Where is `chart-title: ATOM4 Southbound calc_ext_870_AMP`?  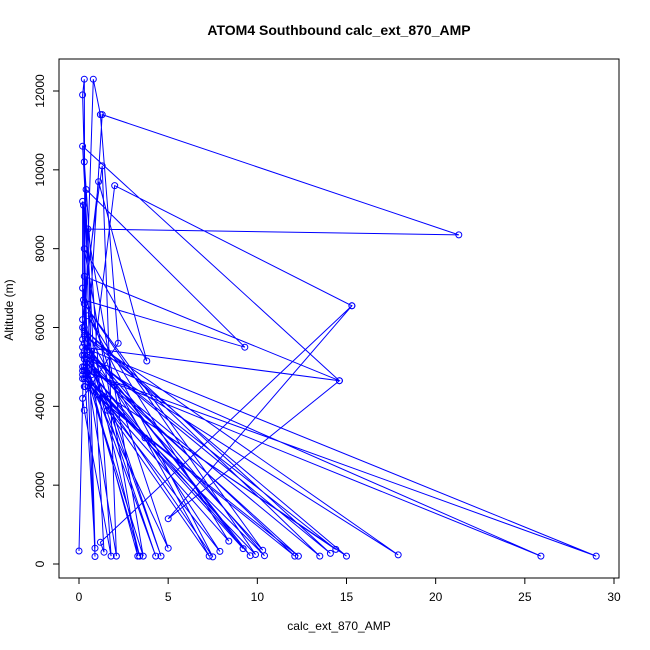 chart-title: ATOM4 Southbound calc_ext_870_AMP is located at coordinates (338, 30).